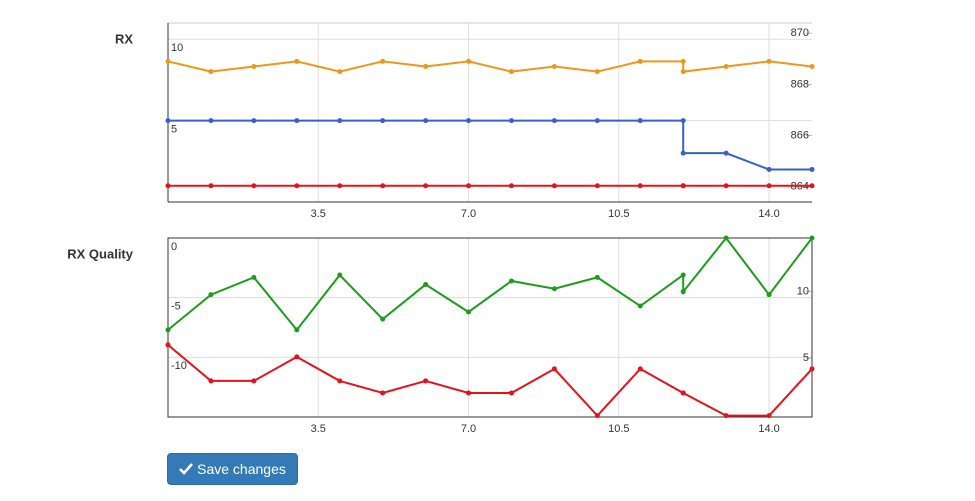 This screenshot has width=975, height=501. Describe the element at coordinates (318, 214) in the screenshot. I see `x-tick-label: 3.5` at that location.